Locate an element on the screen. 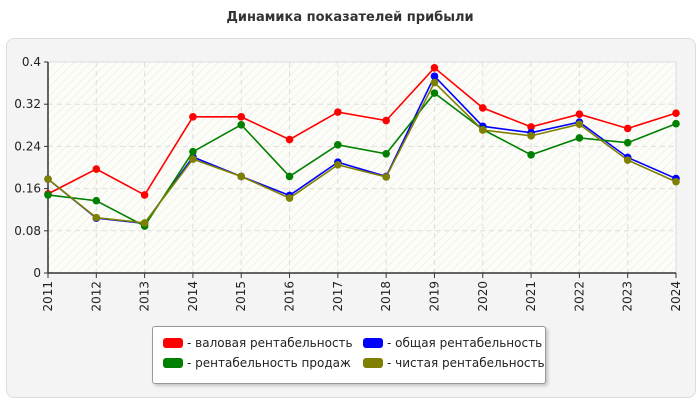  x-tick-label: 2020 is located at coordinates (483, 296).